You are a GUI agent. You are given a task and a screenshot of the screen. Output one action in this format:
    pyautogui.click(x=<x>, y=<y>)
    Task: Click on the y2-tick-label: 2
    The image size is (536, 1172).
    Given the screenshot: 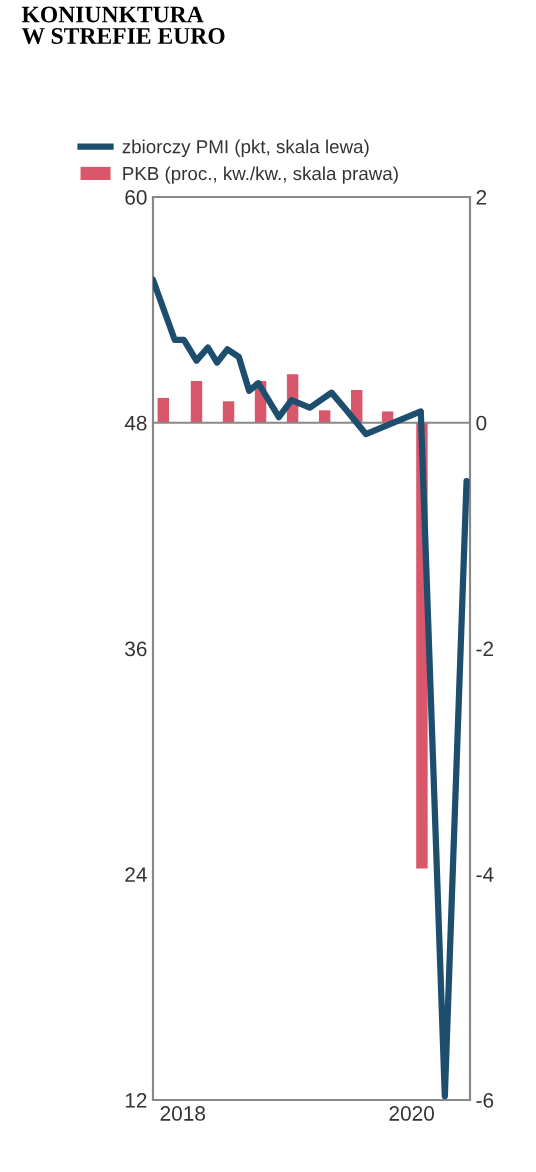 What is the action you would take?
    pyautogui.click(x=481, y=197)
    